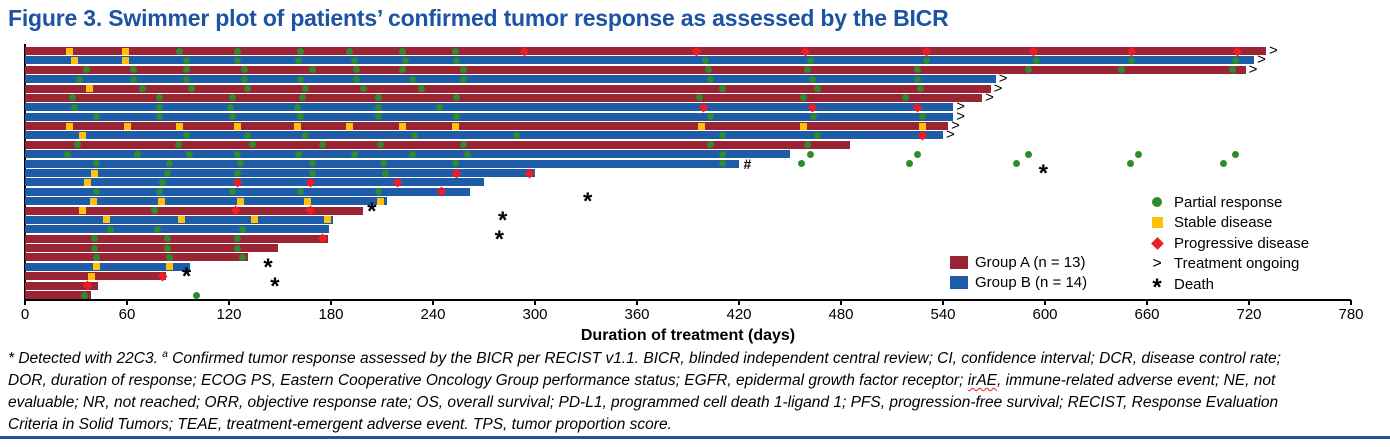 The width and height of the screenshot is (1390, 447). What do you see at coordinates (1157, 222) in the screenshot?
I see `stable-disease-icon` at bounding box center [1157, 222].